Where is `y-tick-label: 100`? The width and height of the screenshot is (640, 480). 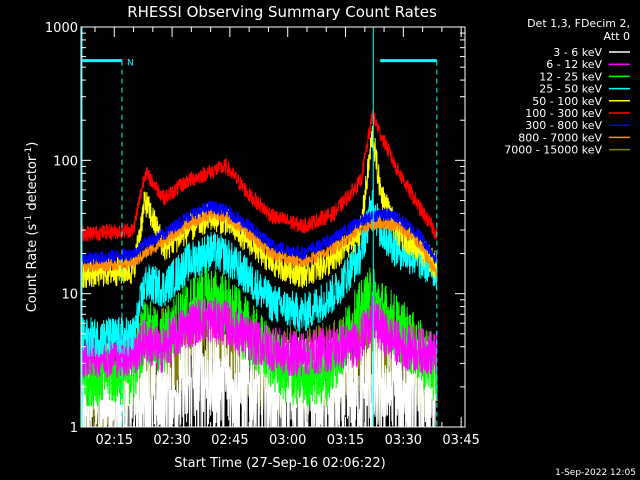 y-tick-label: 100 is located at coordinates (65, 161).